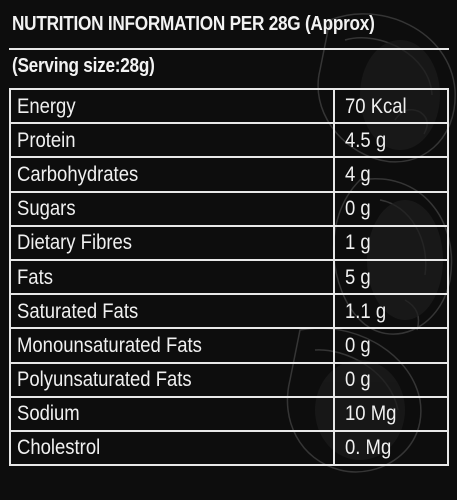 The width and height of the screenshot is (457, 500). What do you see at coordinates (391, 242) in the screenshot?
I see `nutrient-value: 1 g` at bounding box center [391, 242].